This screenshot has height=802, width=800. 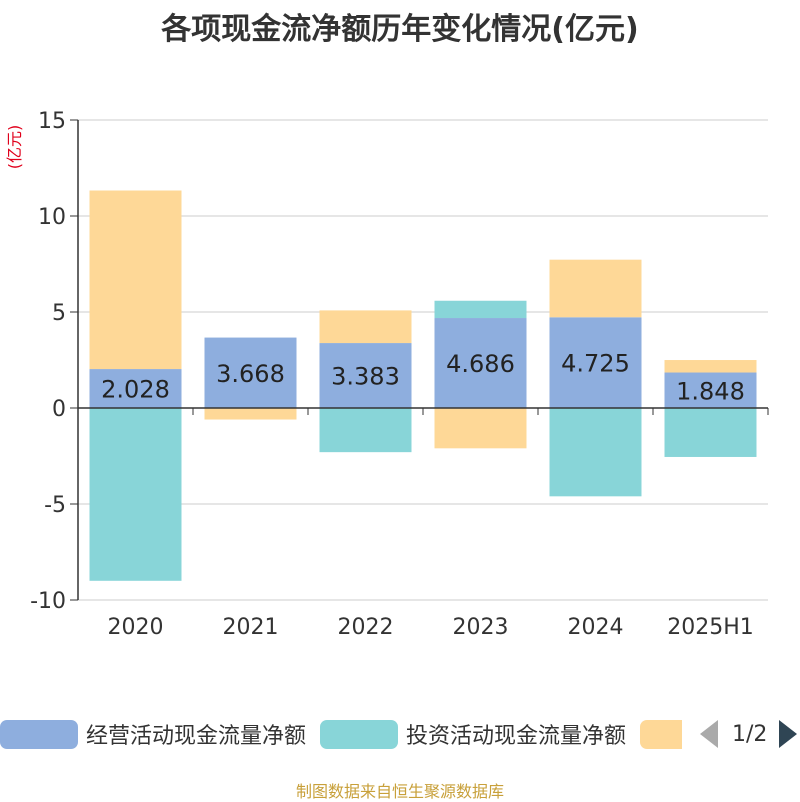 I want to click on y-tick-label: 0, so click(x=59, y=409).